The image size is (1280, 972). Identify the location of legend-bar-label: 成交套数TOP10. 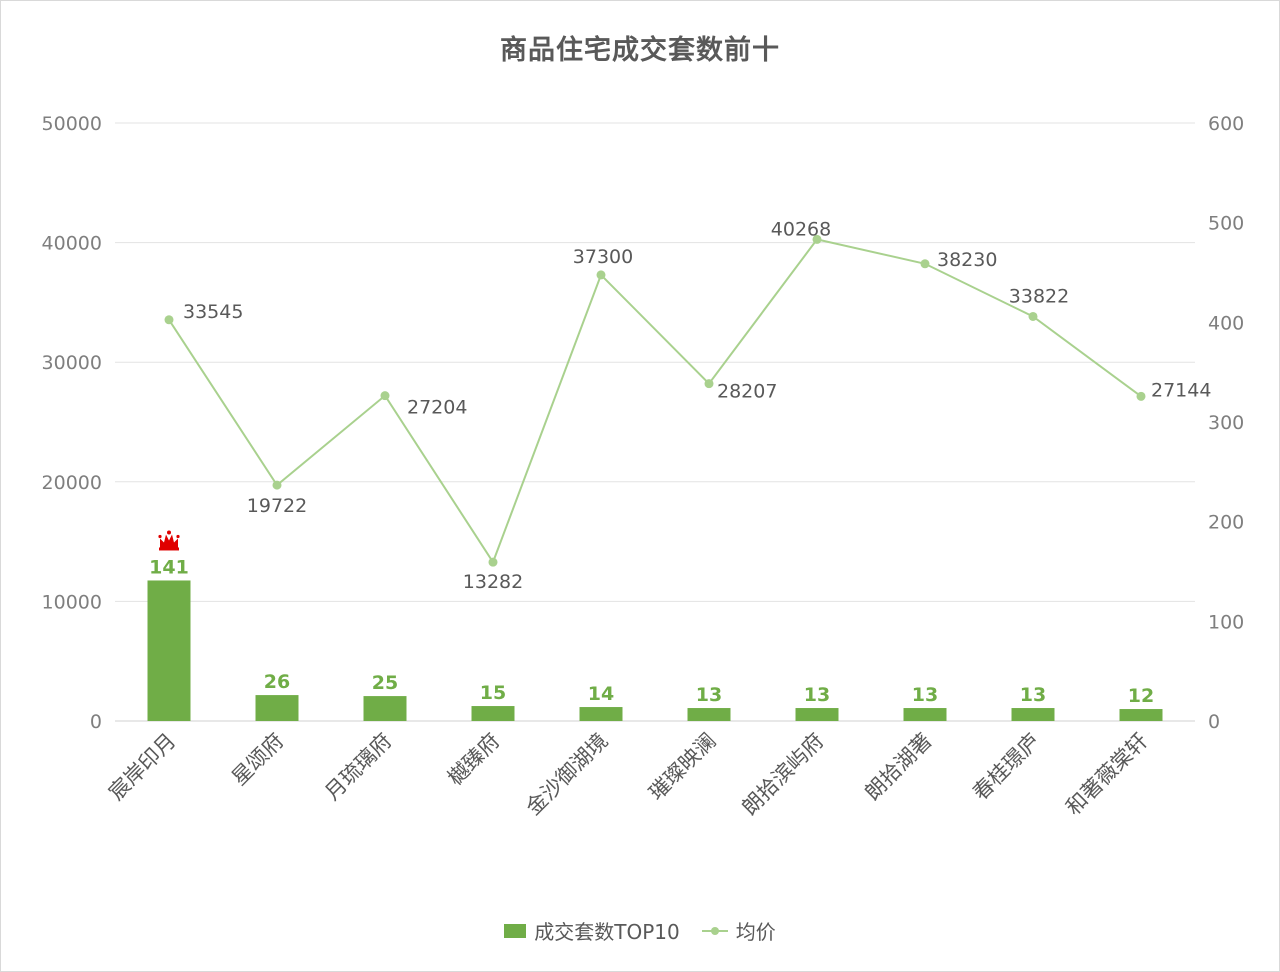
(607, 932).